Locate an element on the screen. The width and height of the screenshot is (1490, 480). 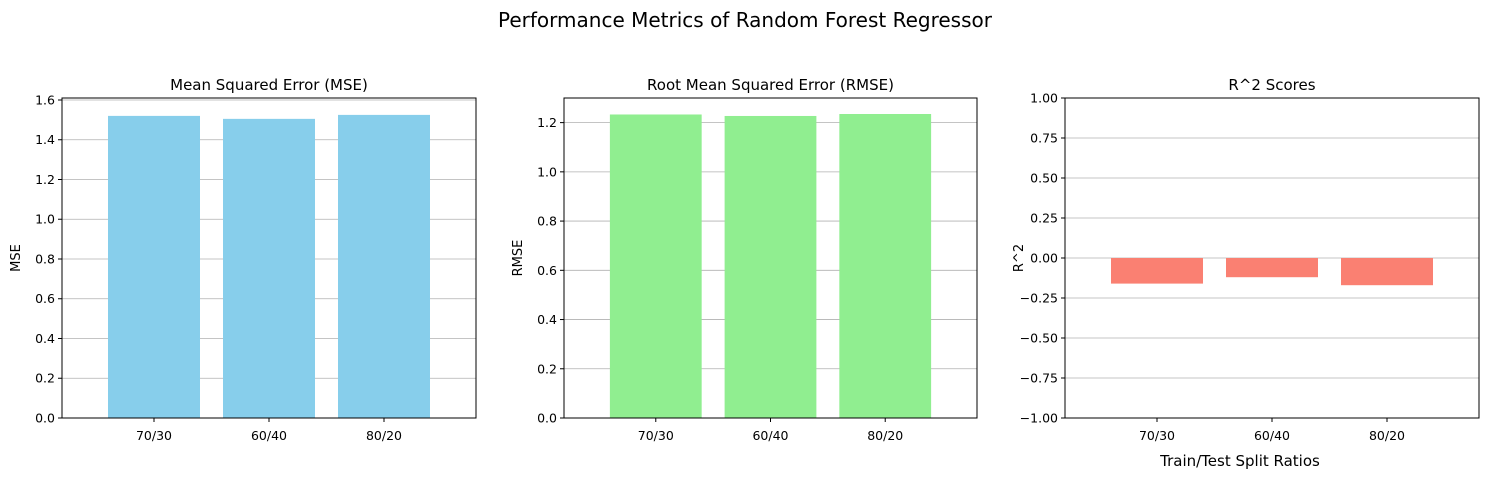
x-tick-label-1-2: 80/20 is located at coordinates (885, 435).